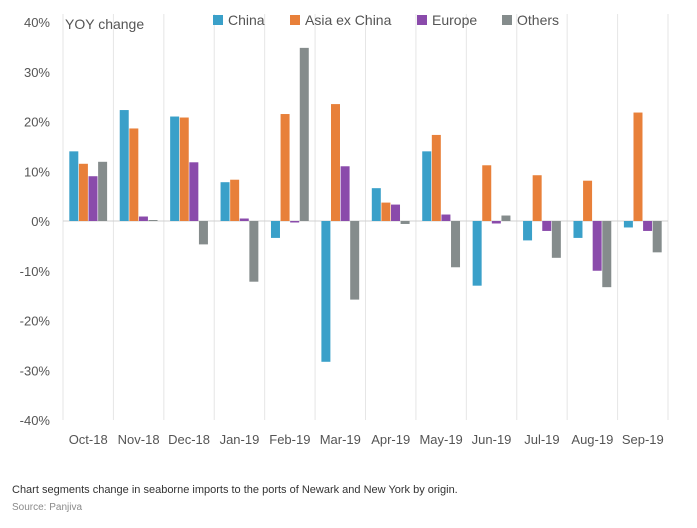 This screenshot has height=528, width=697. What do you see at coordinates (390, 439) in the screenshot?
I see `x-tick-label: Apr-19` at bounding box center [390, 439].